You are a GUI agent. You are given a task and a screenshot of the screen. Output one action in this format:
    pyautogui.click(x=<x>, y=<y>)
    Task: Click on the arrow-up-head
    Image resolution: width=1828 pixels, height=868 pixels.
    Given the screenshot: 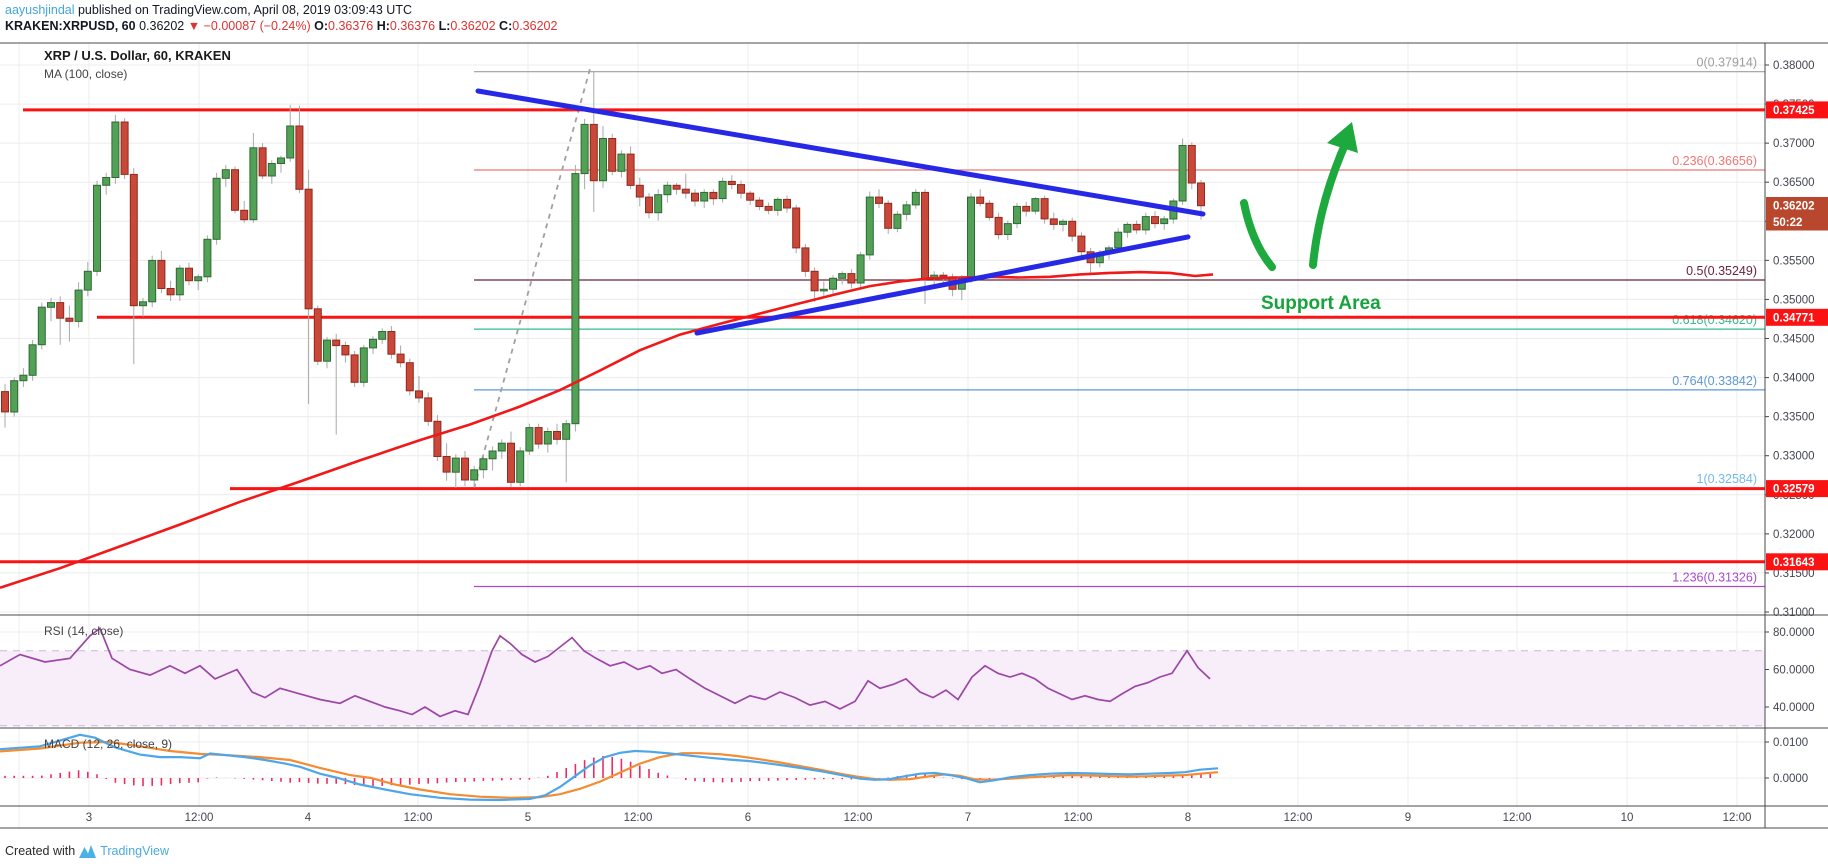 What is the action you would take?
    pyautogui.click(x=1342, y=137)
    